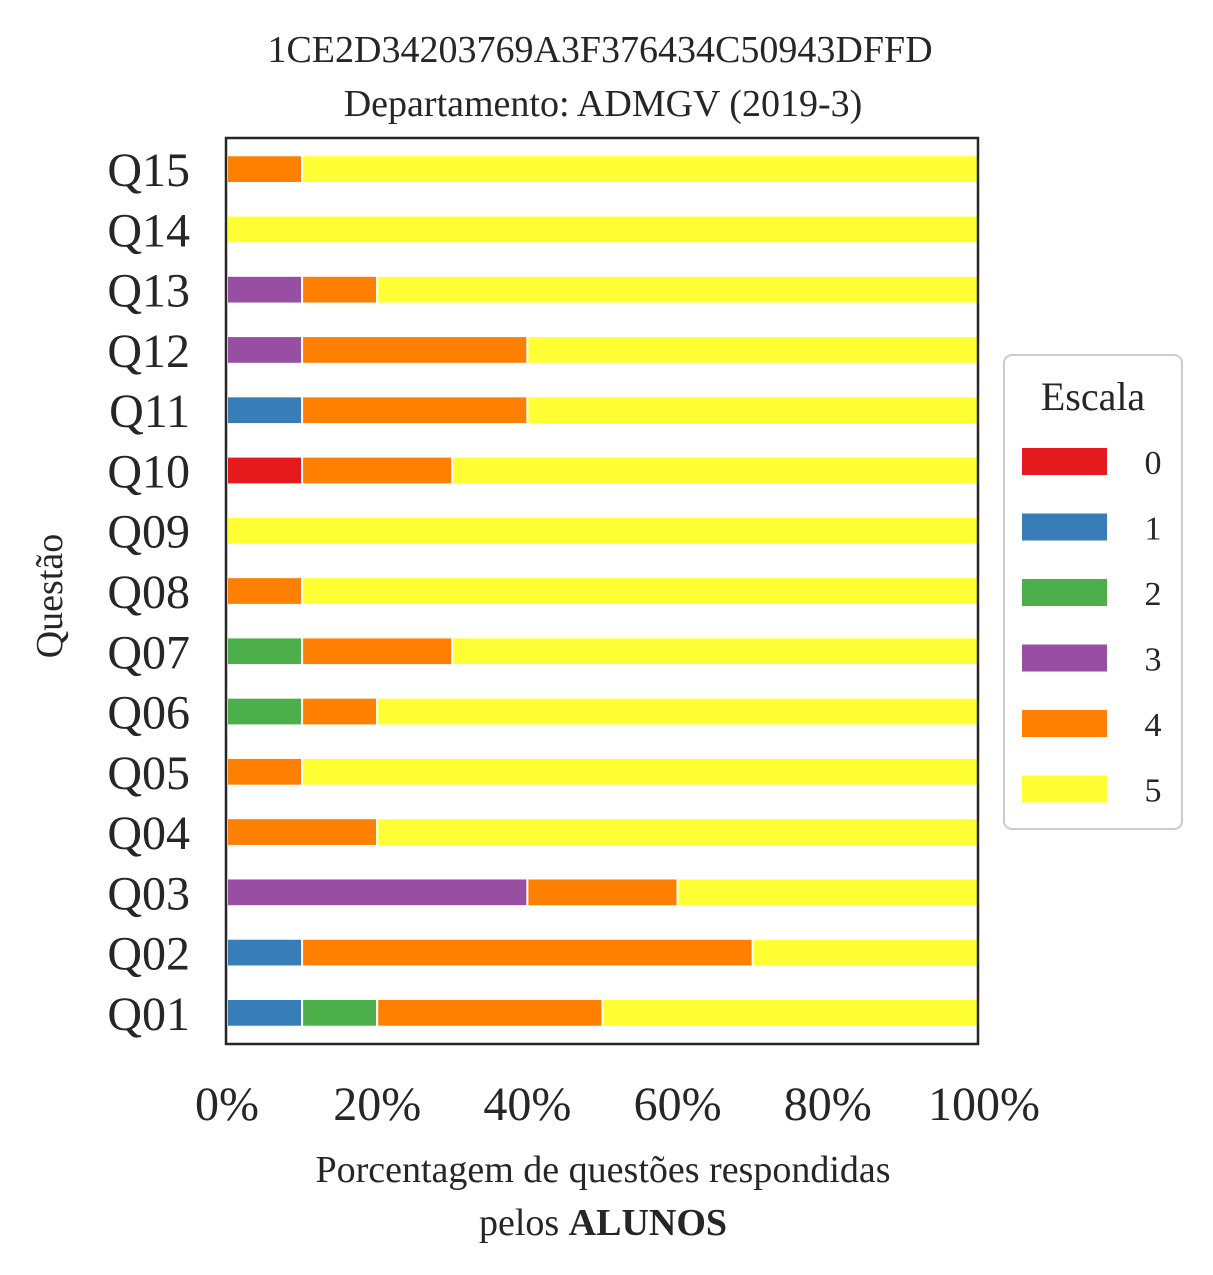 The width and height of the screenshot is (1213, 1275). Describe the element at coordinates (1093, 396) in the screenshot. I see `legend-title: Escala` at that location.